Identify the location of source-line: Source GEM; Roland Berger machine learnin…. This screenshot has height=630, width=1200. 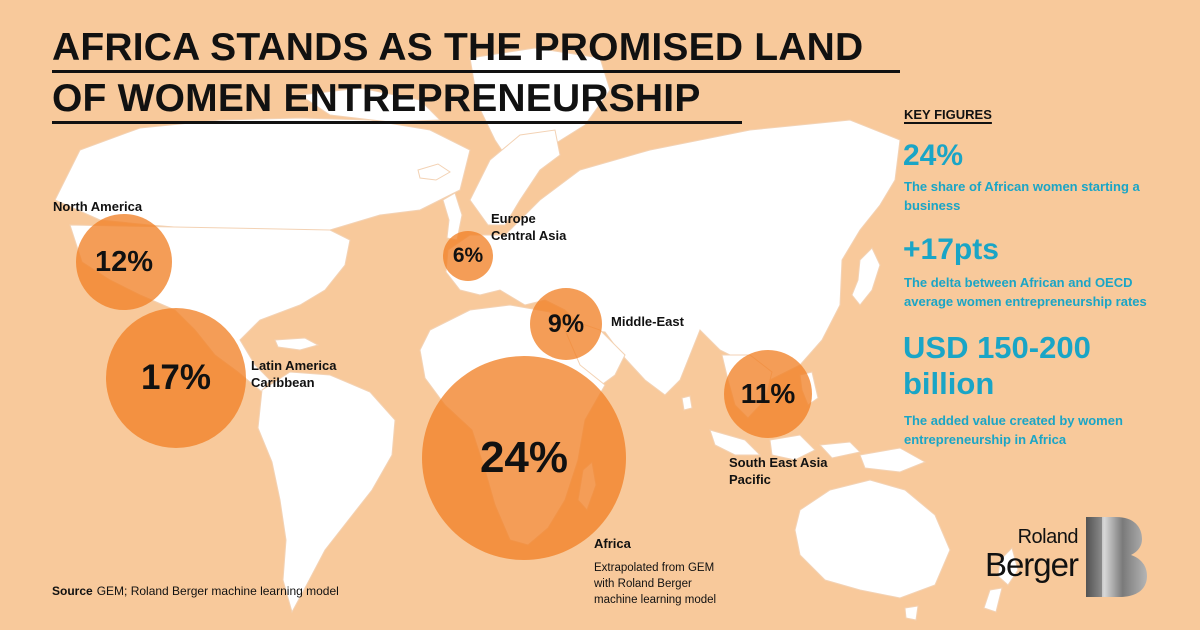
(195, 591).